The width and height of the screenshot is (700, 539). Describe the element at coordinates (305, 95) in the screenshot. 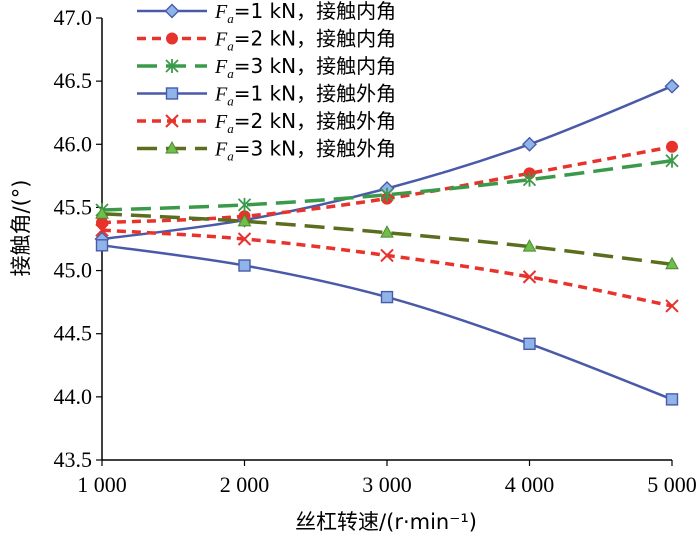

I see `legend-label: Fa=1 kN，接触外角` at that location.